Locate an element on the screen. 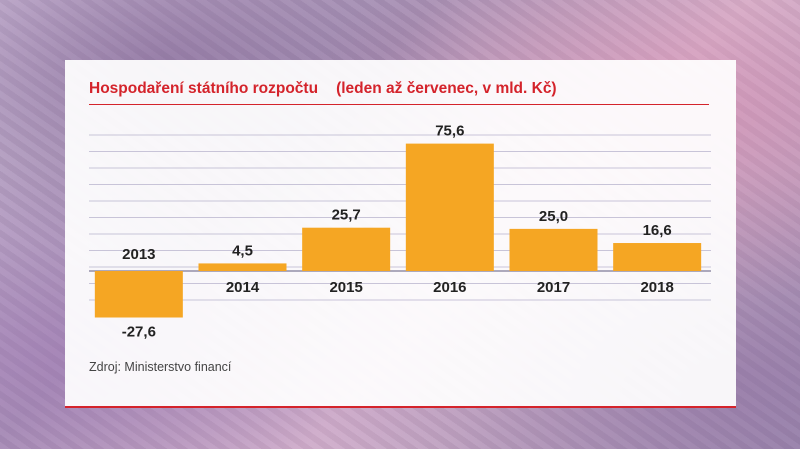  category-label-2013: 2013 is located at coordinates (138, 254).